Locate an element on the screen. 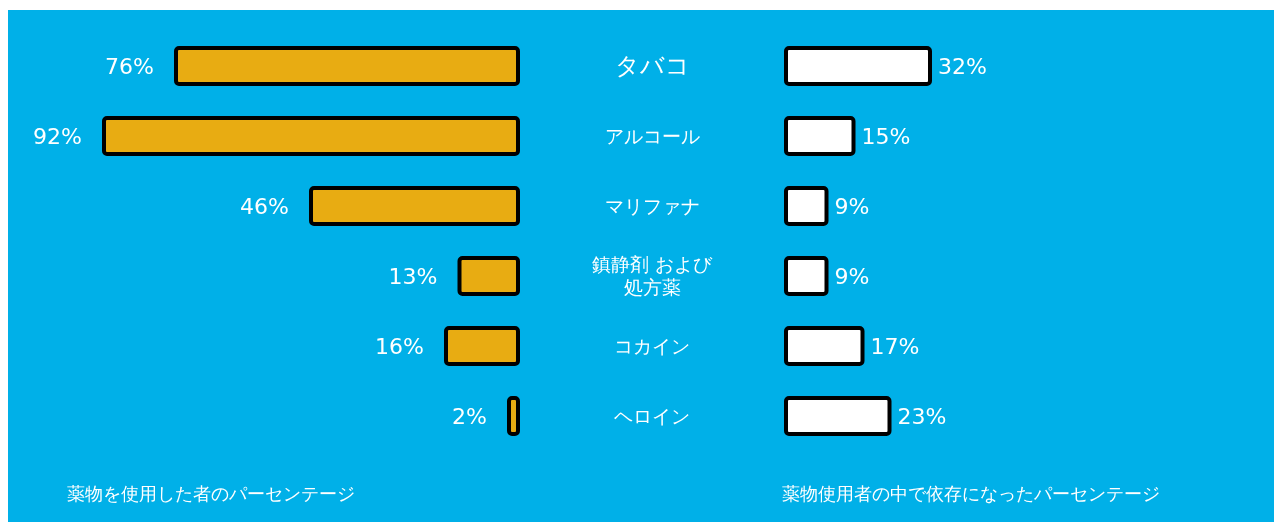  data-label: 23% is located at coordinates (922, 416).